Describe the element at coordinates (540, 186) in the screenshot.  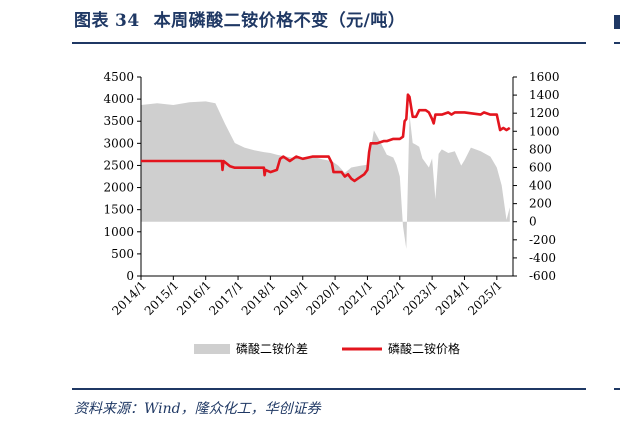
I see `y-right-tick-label: 400` at that location.